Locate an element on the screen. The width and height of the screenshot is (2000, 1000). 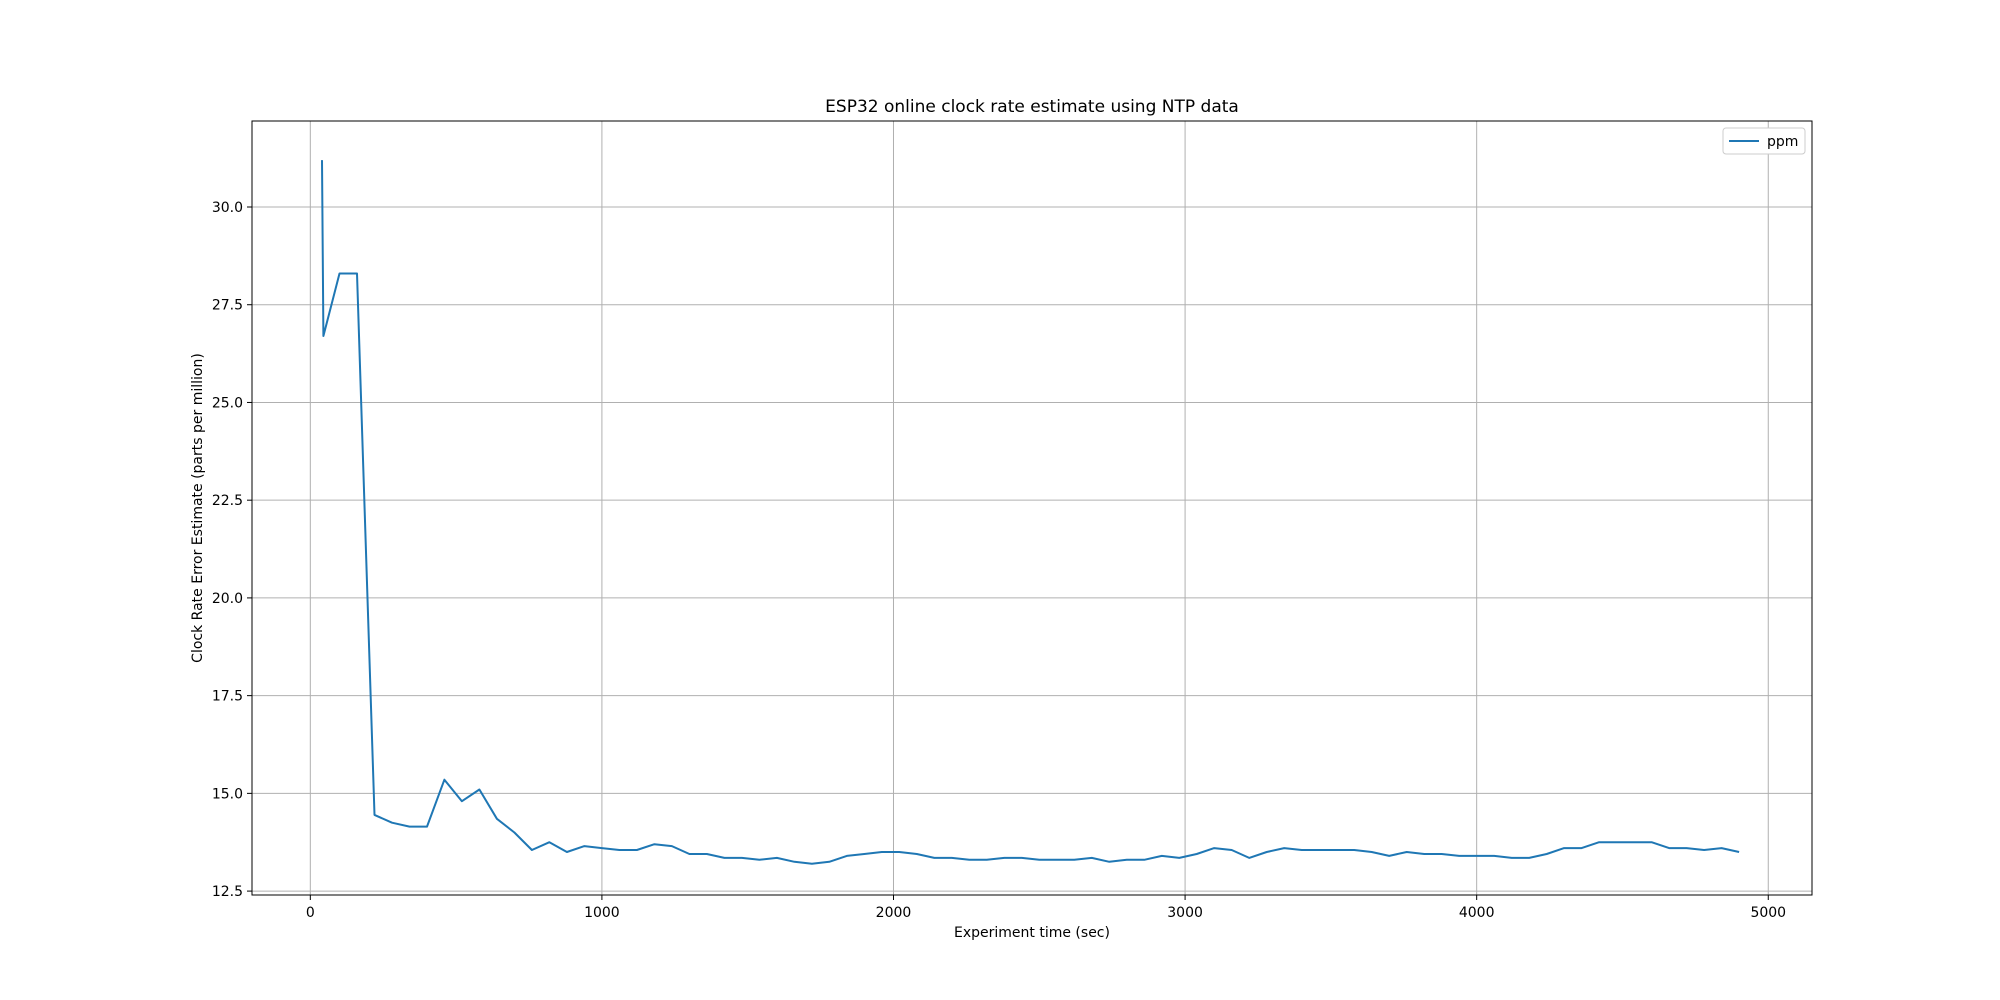
y-tick-label: 27.5 is located at coordinates (227, 306).